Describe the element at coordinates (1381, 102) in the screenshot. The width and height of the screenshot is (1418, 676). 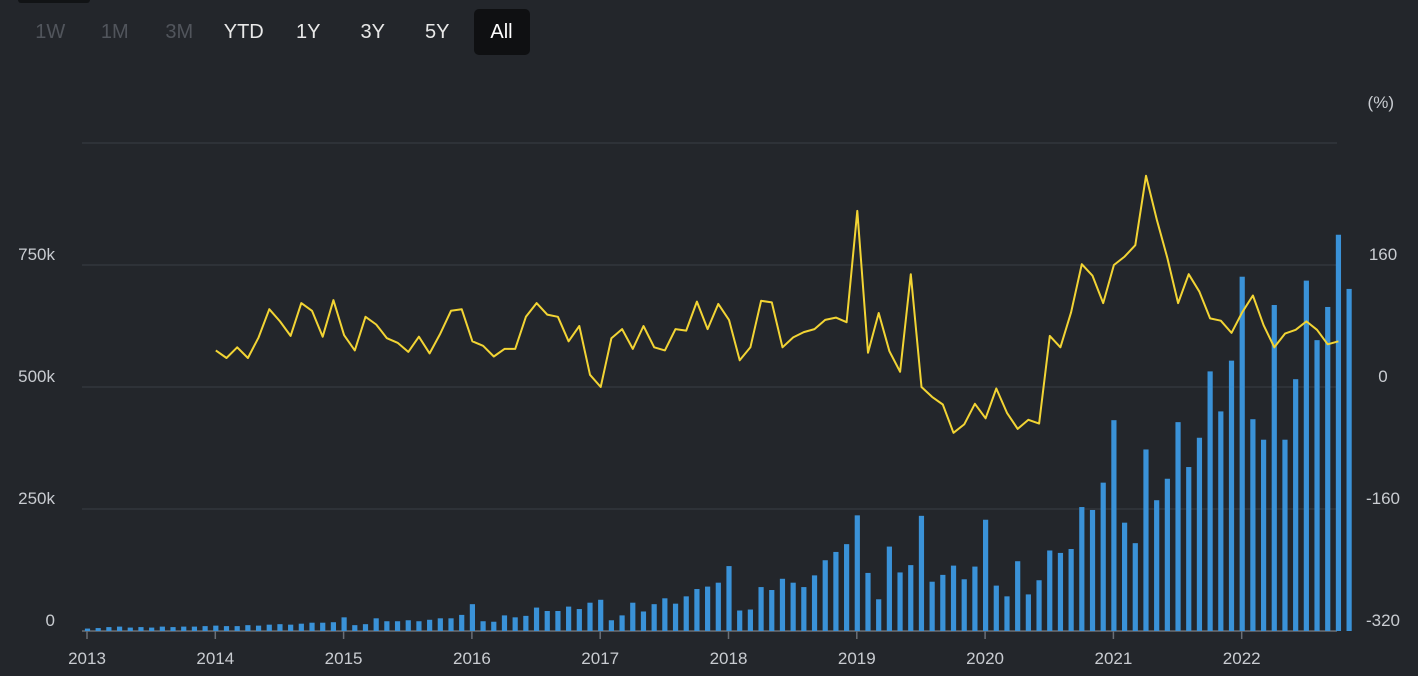
I see `right-axis-unit-label: (%)` at that location.